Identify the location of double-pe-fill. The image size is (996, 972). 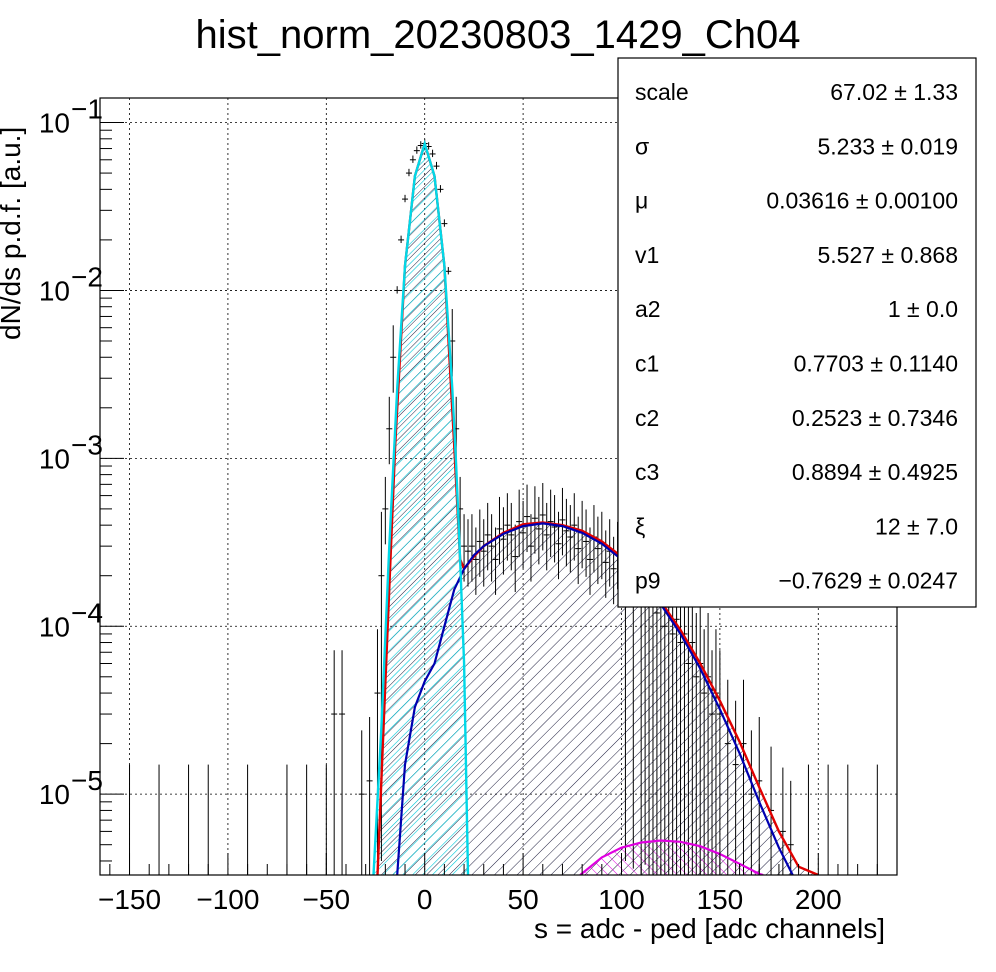
(672, 857).